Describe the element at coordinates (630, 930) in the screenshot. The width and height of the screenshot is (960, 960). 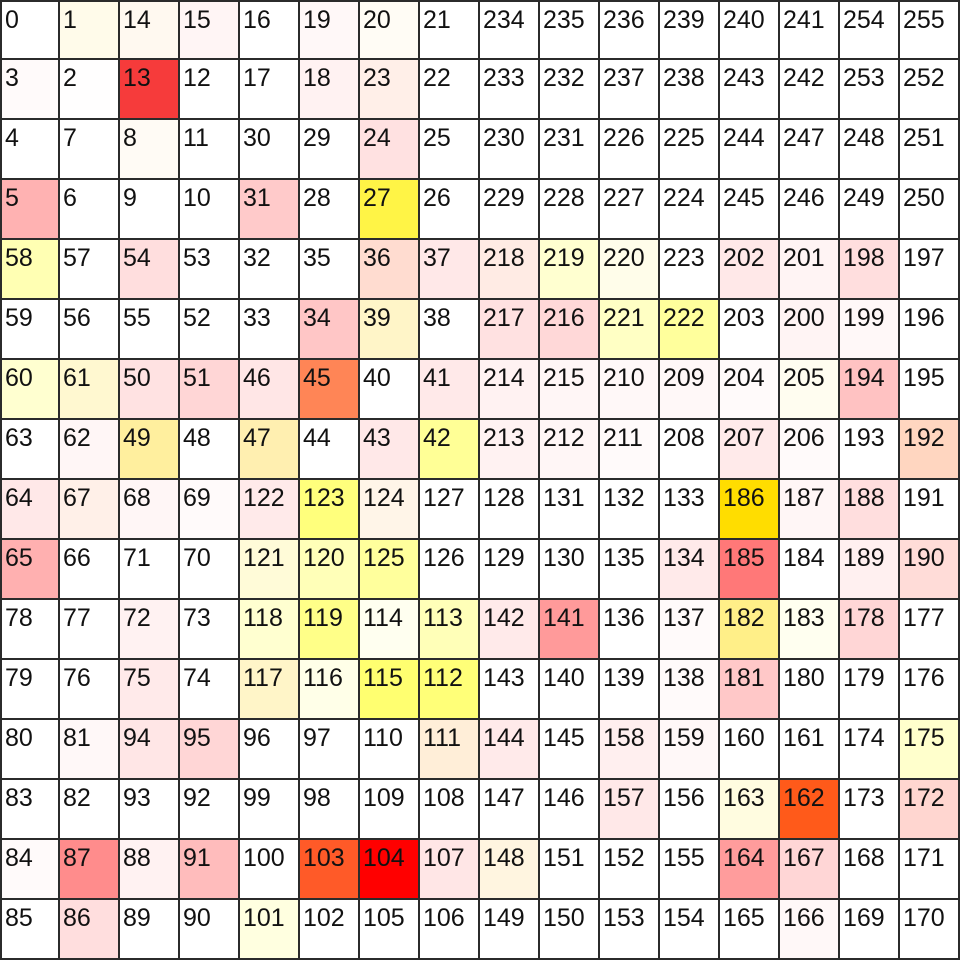
I see `grid-cell: 153` at that location.